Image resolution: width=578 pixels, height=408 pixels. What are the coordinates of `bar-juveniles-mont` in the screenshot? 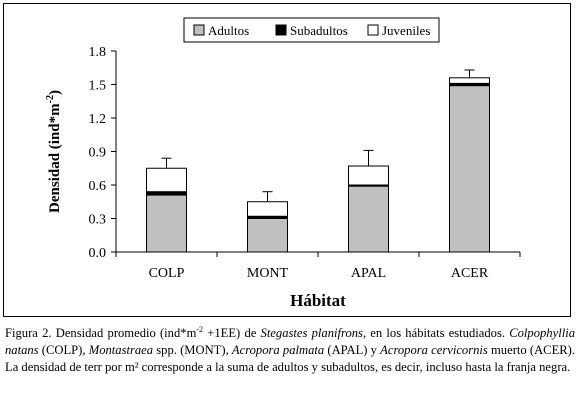 It's located at (267, 209).